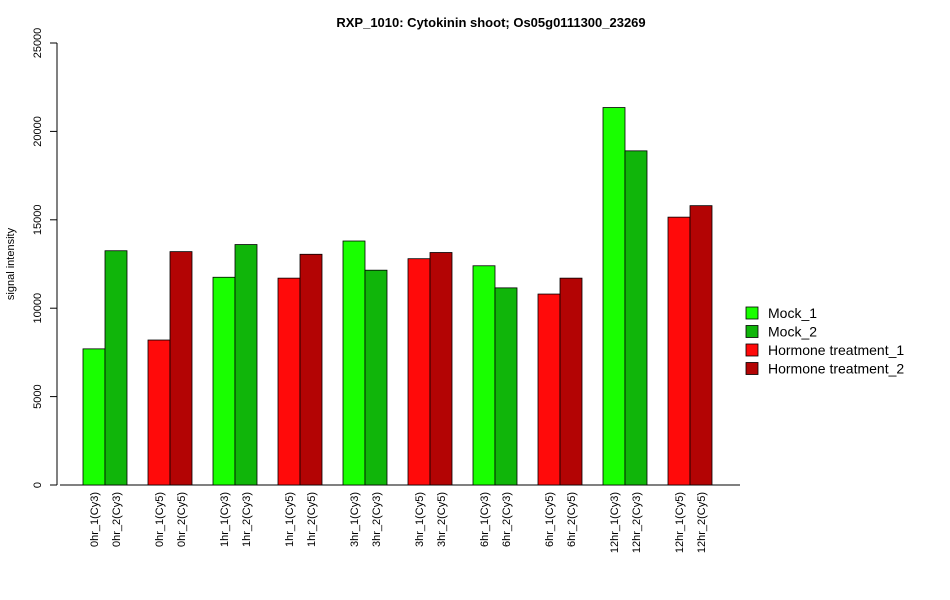 The width and height of the screenshot is (950, 600). What do you see at coordinates (637, 522) in the screenshot?
I see `x-tick-label: 12hr_2(Cy3)` at bounding box center [637, 522].